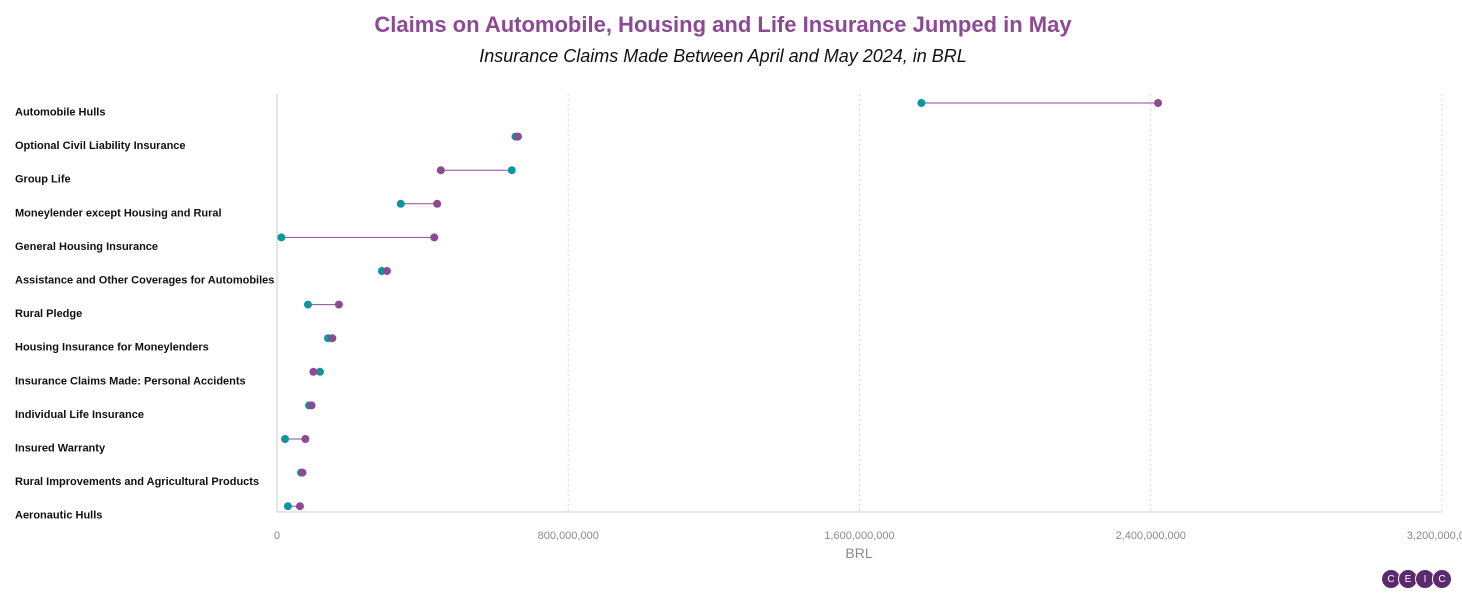 Image resolution: width=1462 pixels, height=599 pixels. What do you see at coordinates (1434, 536) in the screenshot?
I see `x-tick-label: 3,200,000,000` at bounding box center [1434, 536].